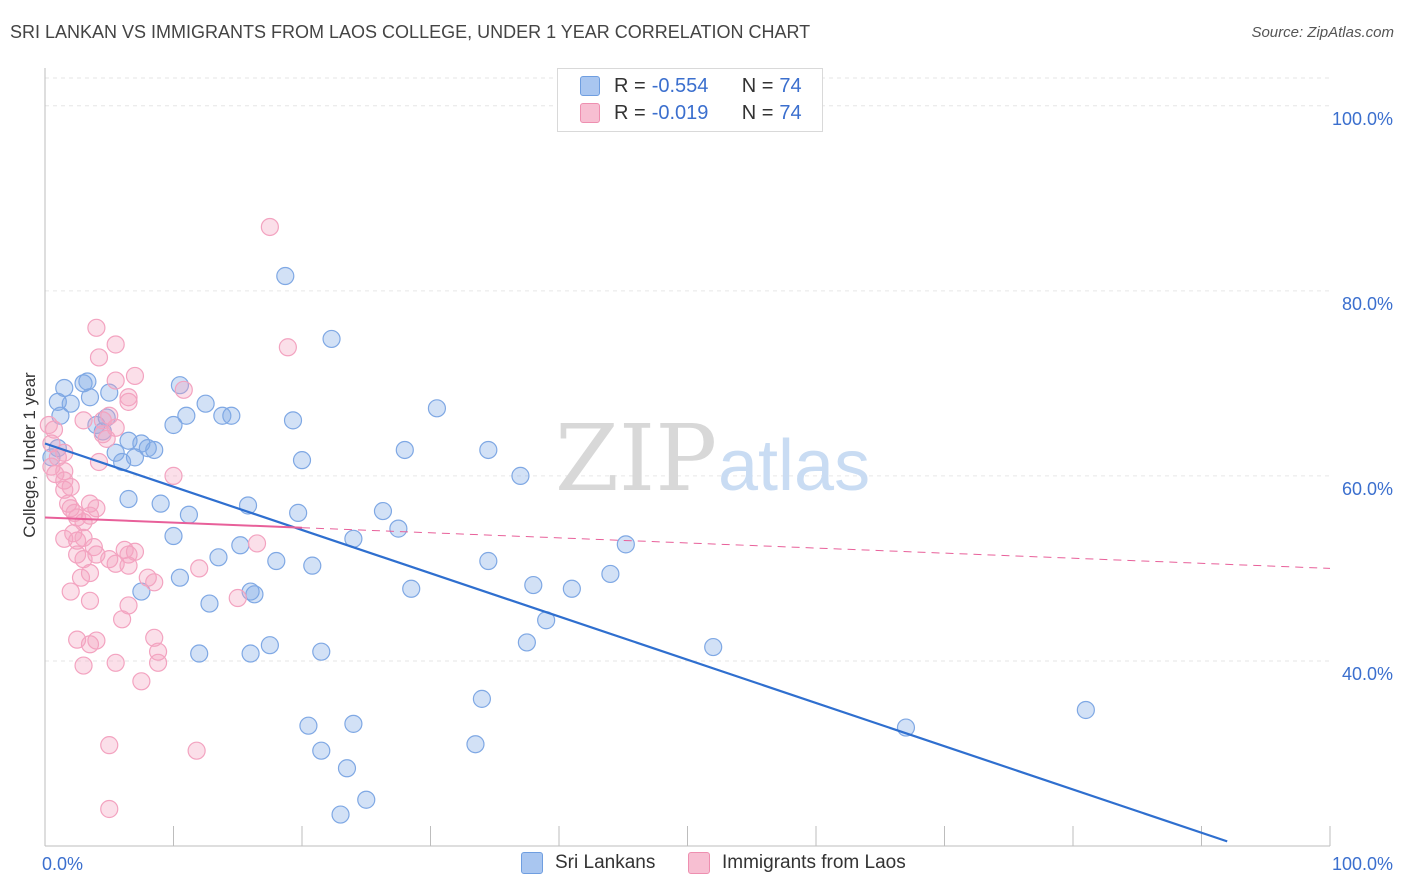  What do you see at coordinates (62, 864) in the screenshot?
I see `x-tick-label-min: 0.0%` at bounding box center [62, 864].